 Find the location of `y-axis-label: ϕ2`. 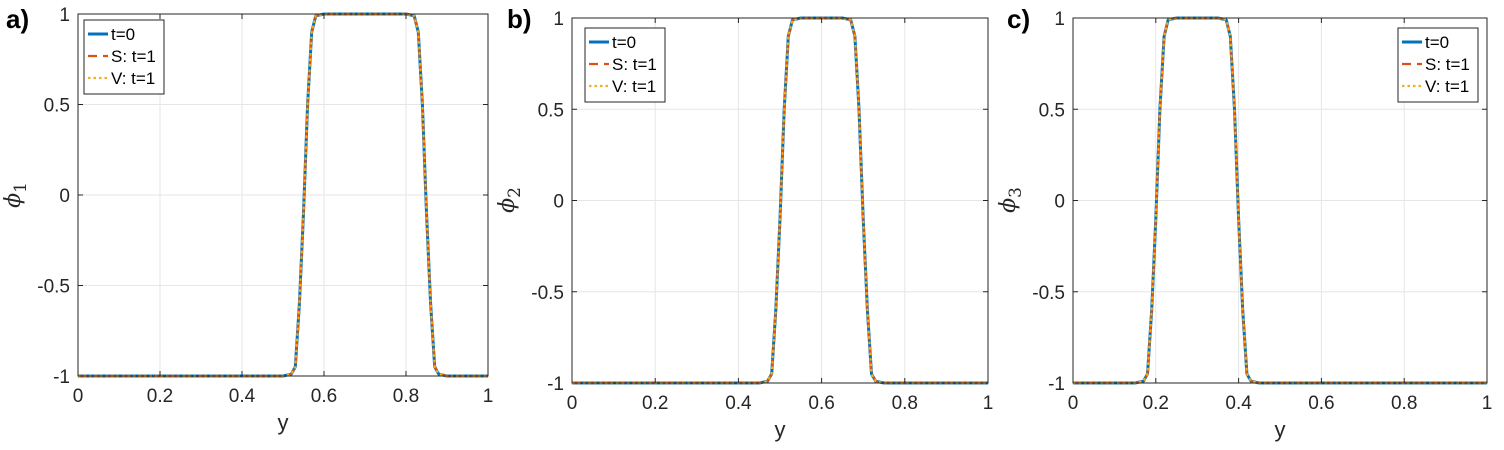

y-axis-label: ϕ2 is located at coordinates (510, 200).